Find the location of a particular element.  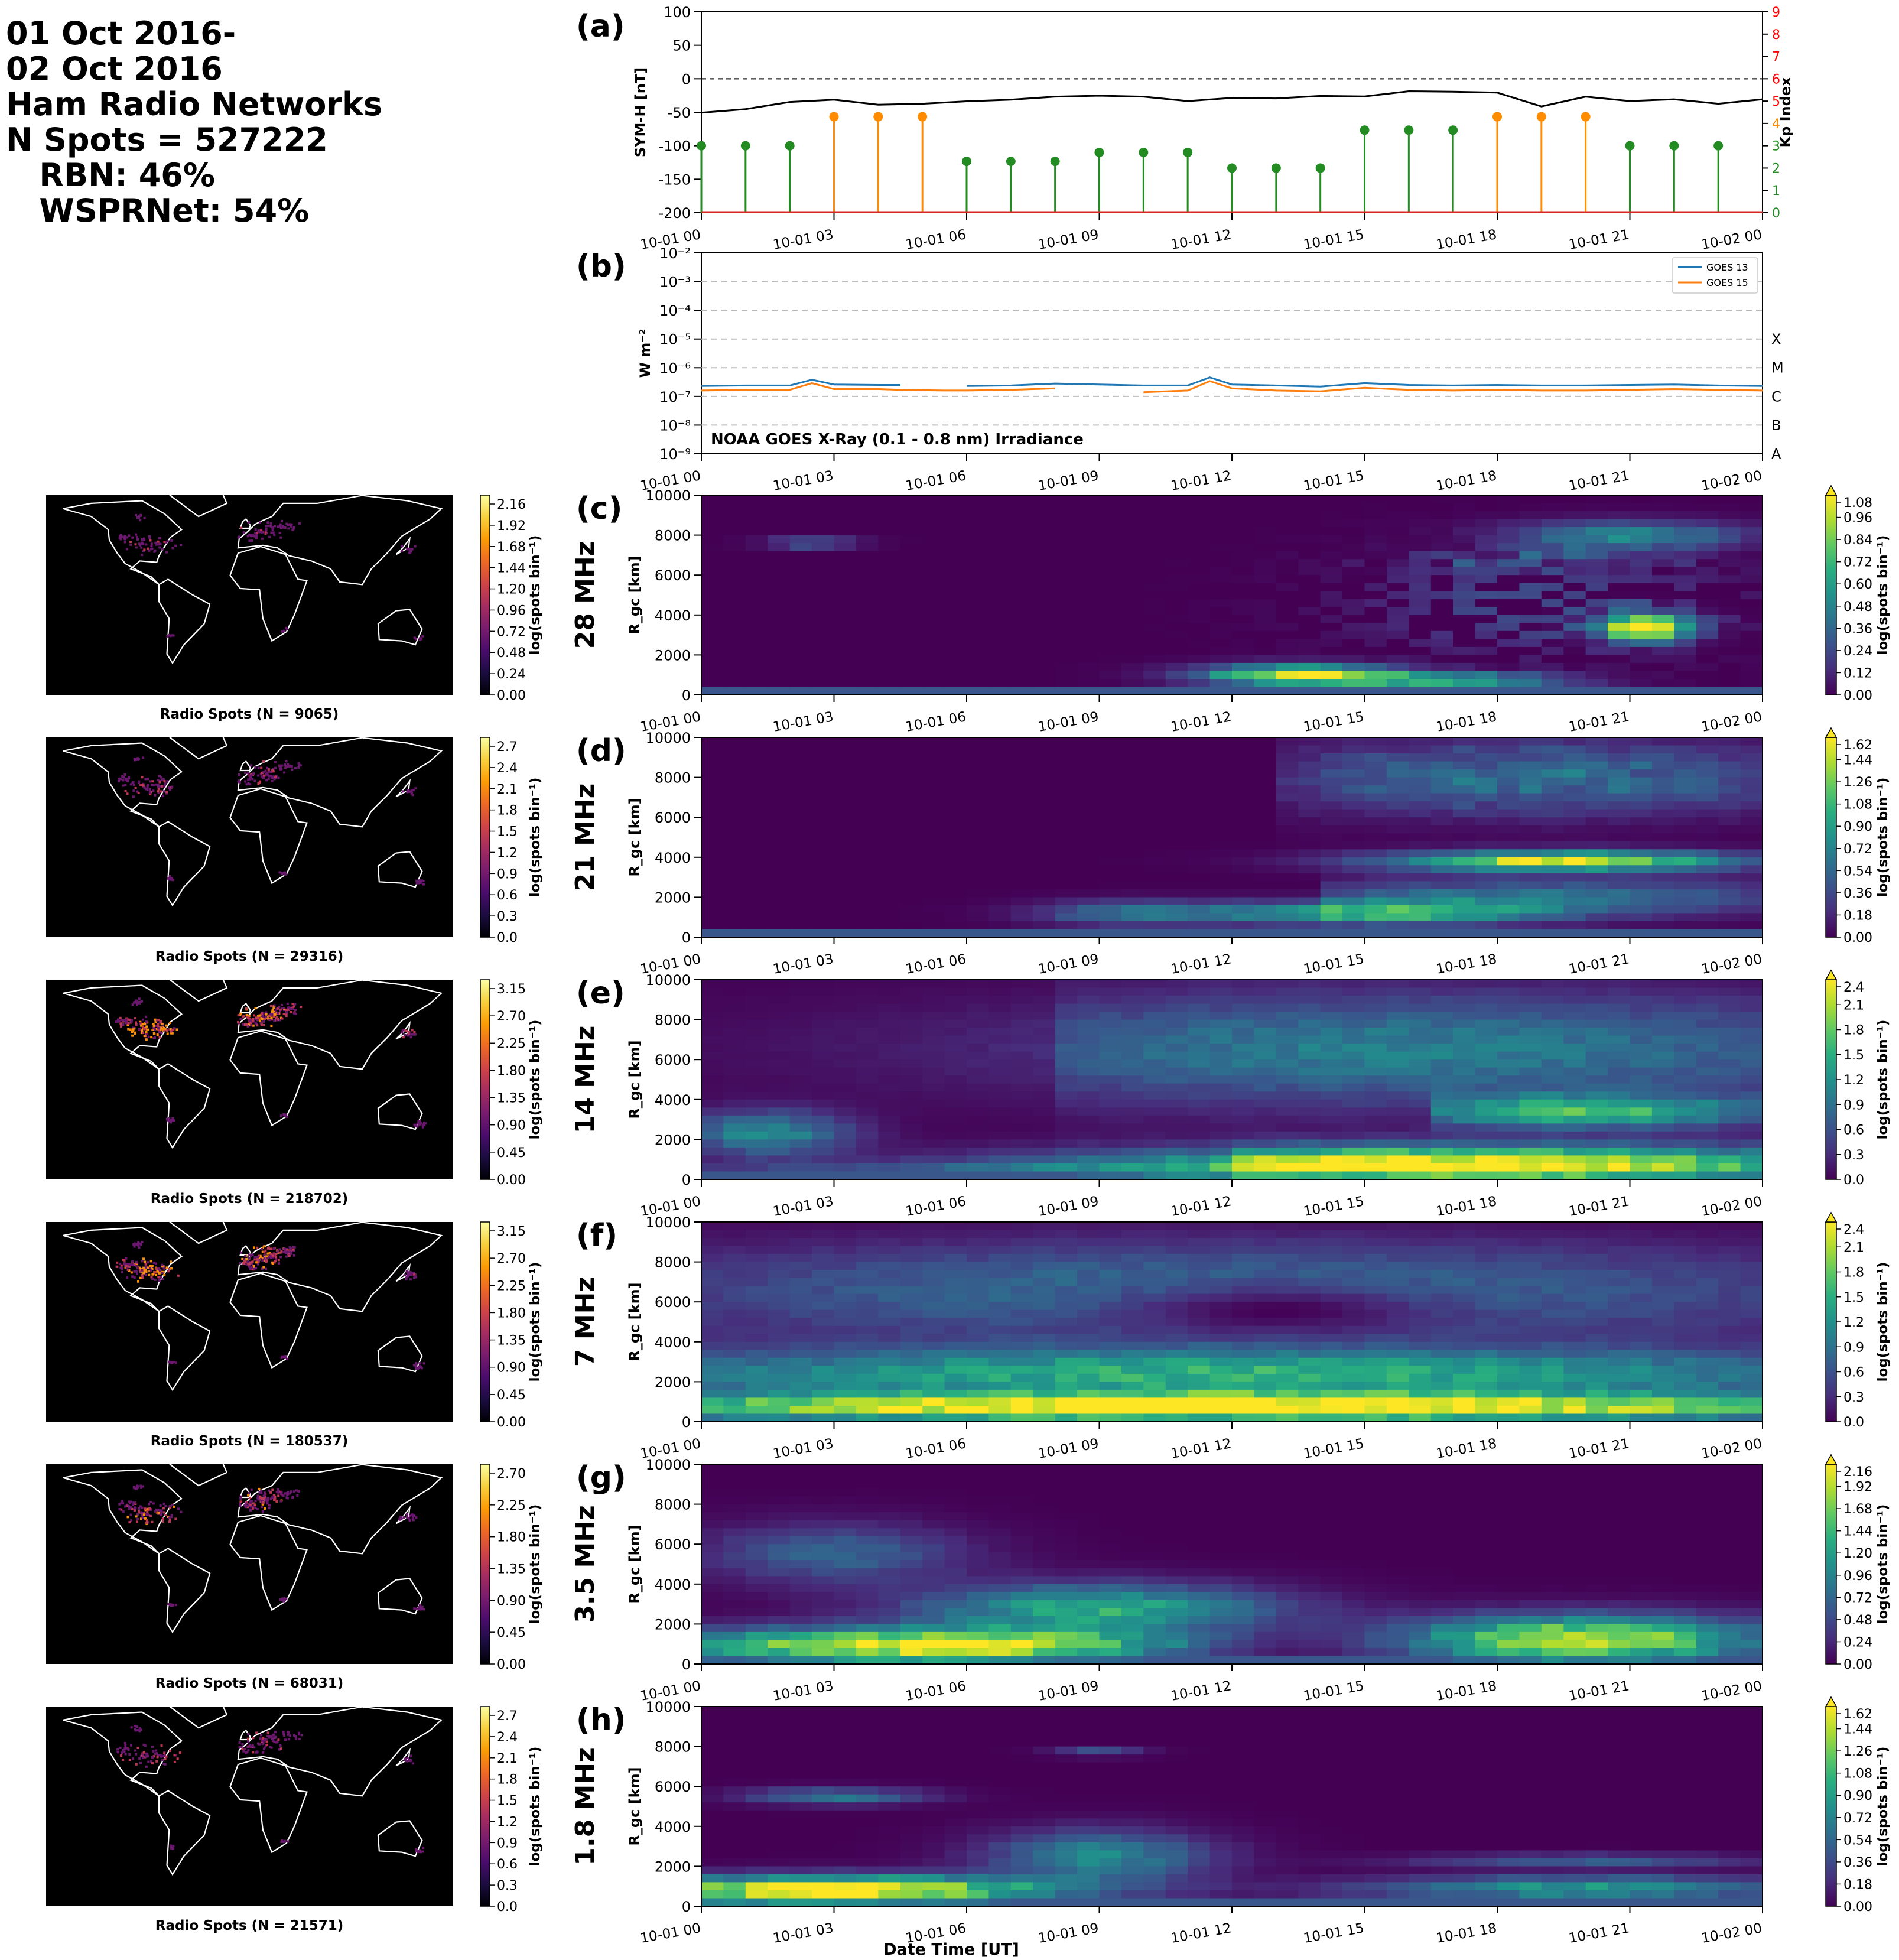

panel-b-xtick-label: 10-01 15 is located at coordinates (1333, 481).